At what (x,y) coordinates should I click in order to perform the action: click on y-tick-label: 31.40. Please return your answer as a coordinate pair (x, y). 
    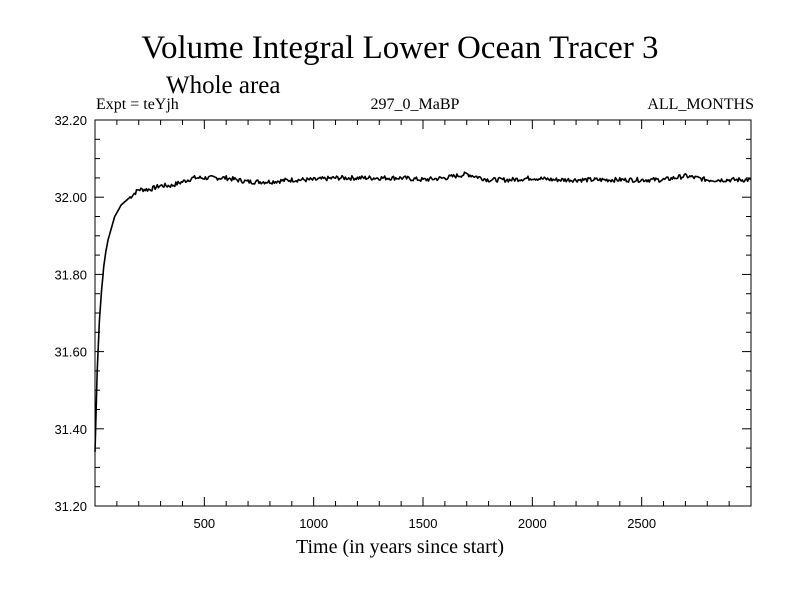
    Looking at the image, I should click on (70, 429).